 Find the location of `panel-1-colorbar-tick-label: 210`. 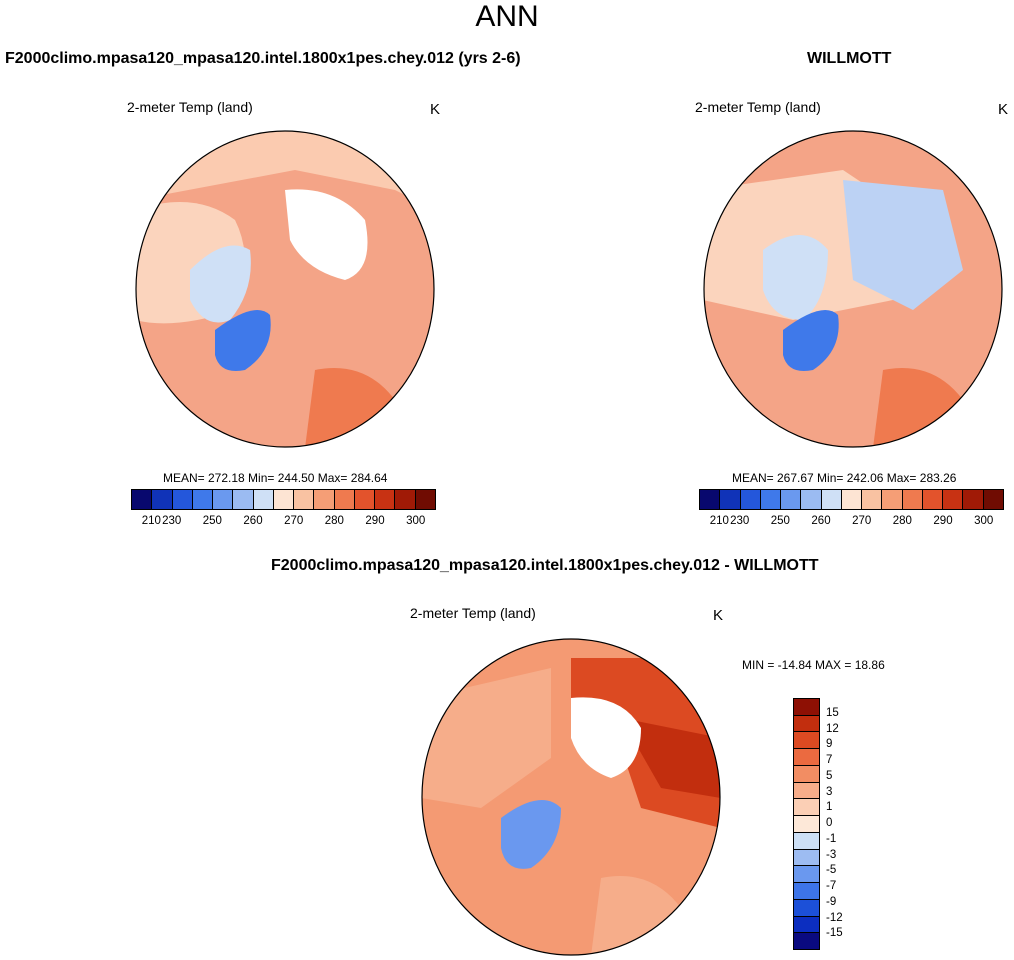

panel-1-colorbar-tick-label: 210 is located at coordinates (151, 521).